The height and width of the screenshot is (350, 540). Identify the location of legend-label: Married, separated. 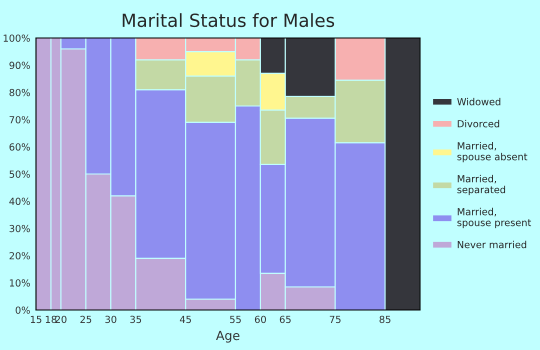
(481, 185).